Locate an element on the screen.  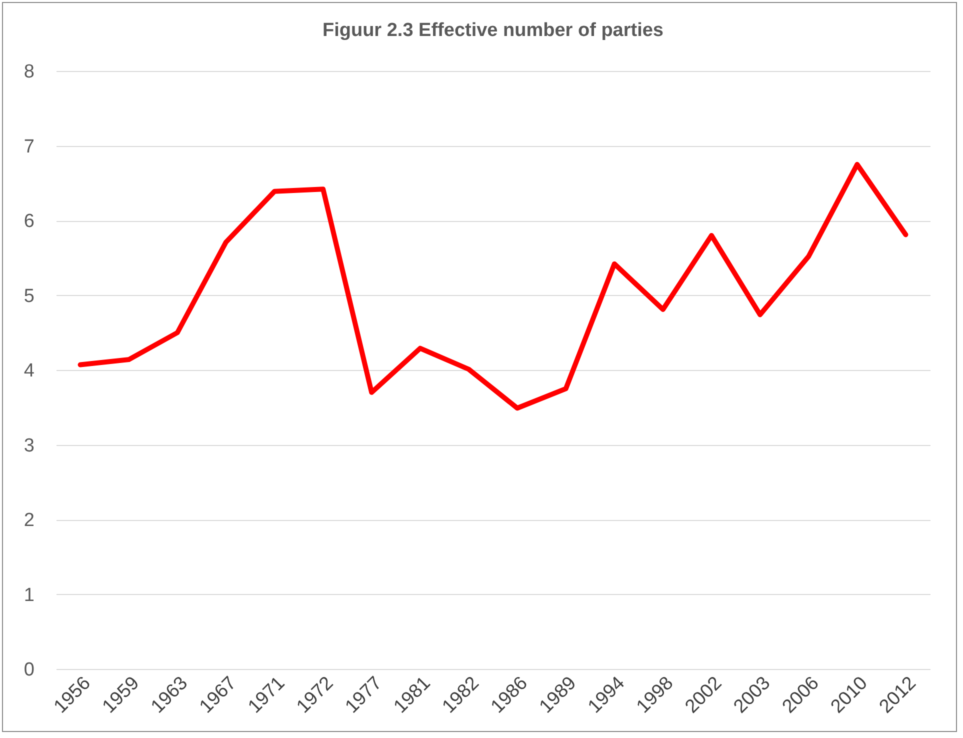
y-tick-label: 2 is located at coordinates (29, 520).